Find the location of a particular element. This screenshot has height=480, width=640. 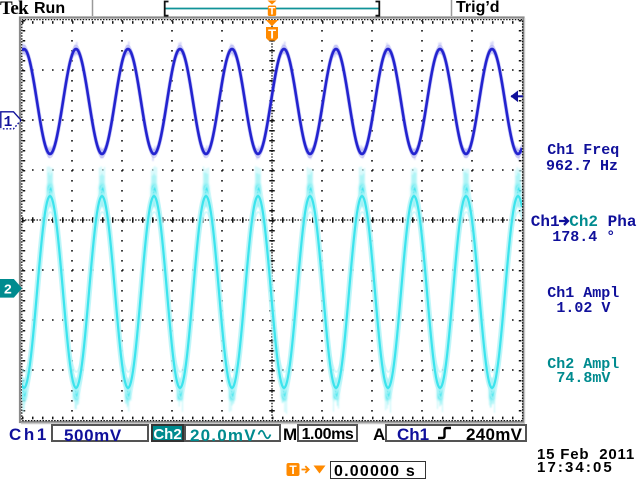

svg-text: 1 is located at coordinates (8, 123).